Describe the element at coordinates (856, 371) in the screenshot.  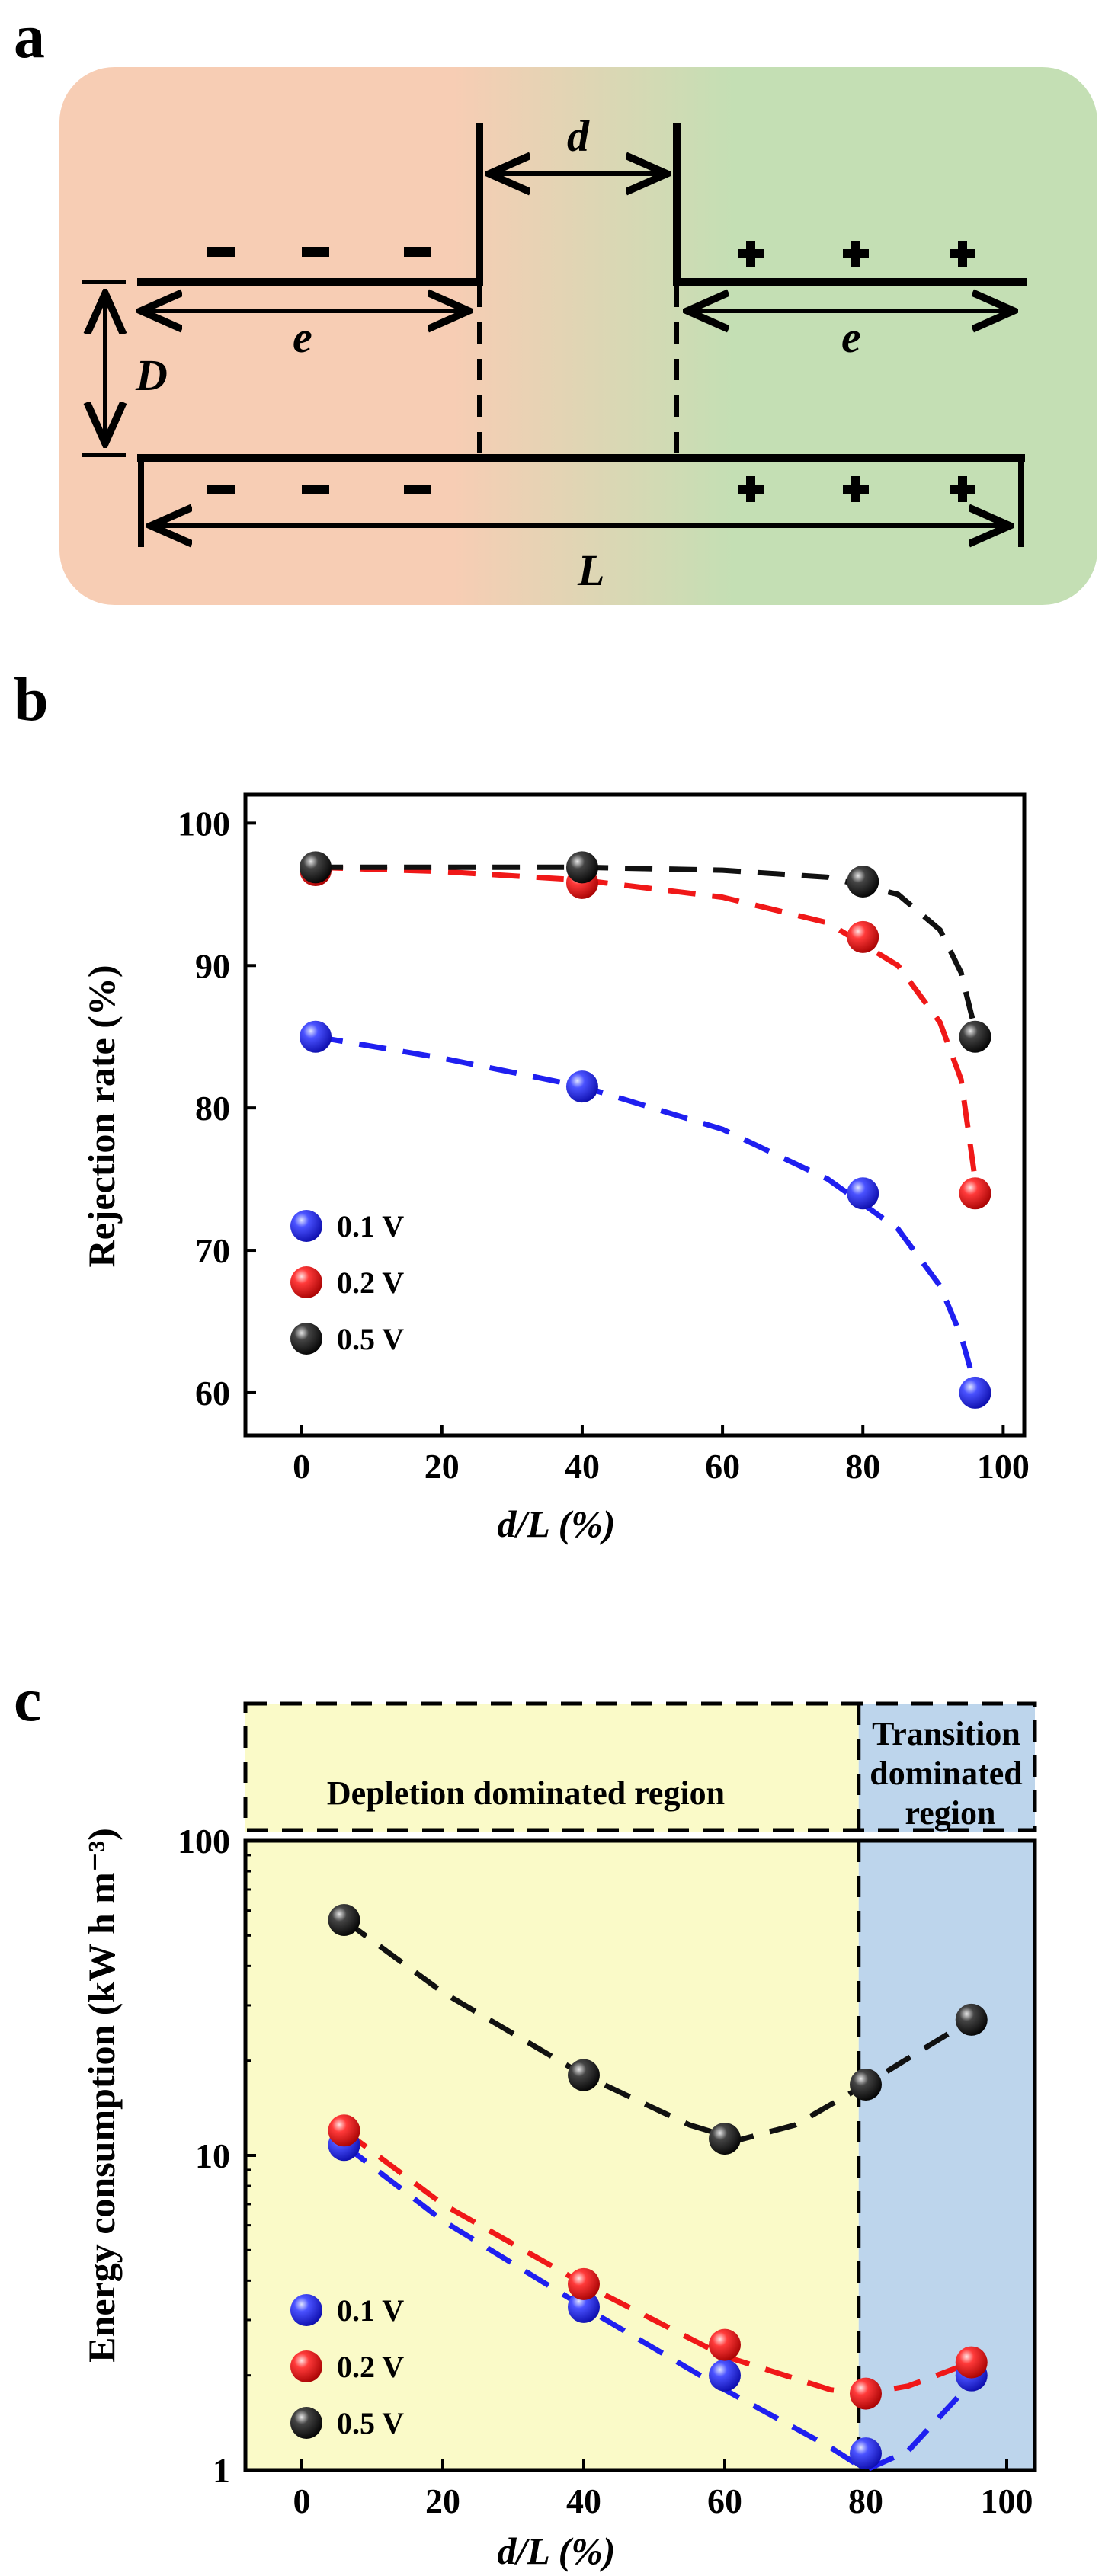
I see `positive-charges` at that location.